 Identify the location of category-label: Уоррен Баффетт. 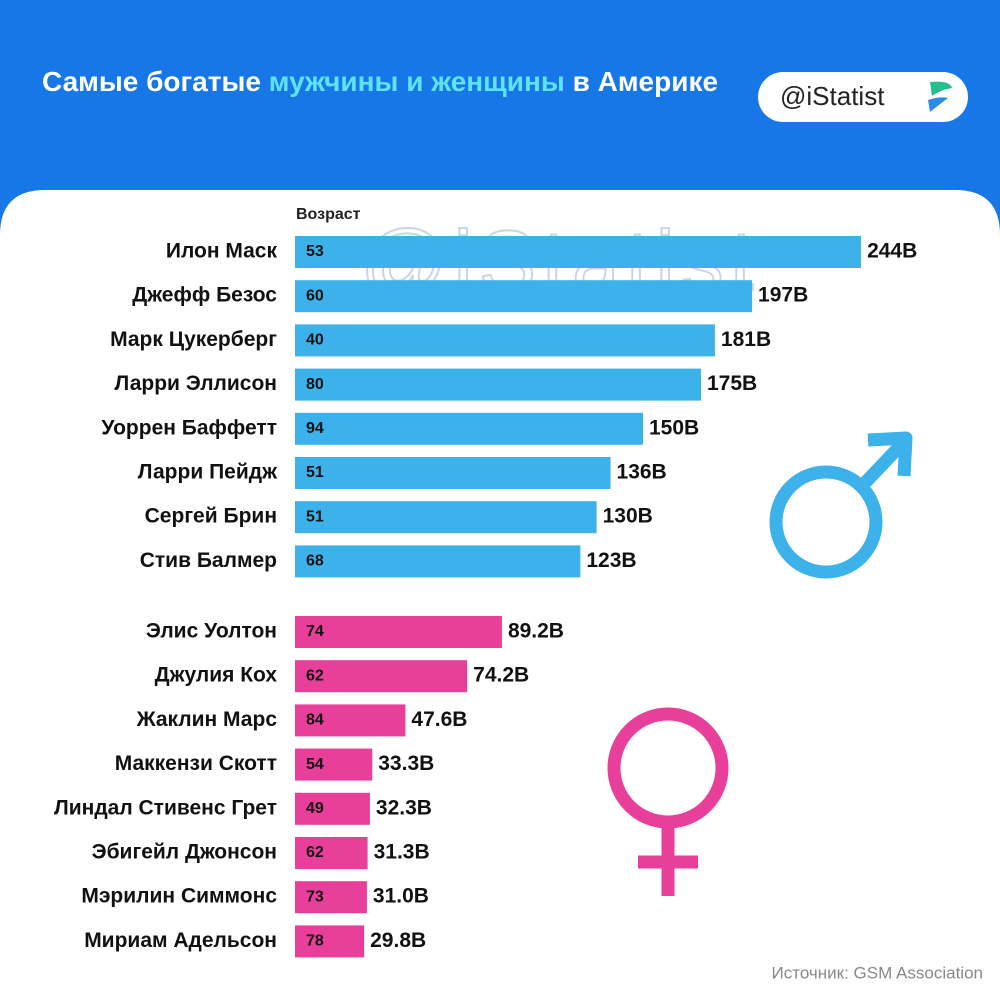
(189, 427).